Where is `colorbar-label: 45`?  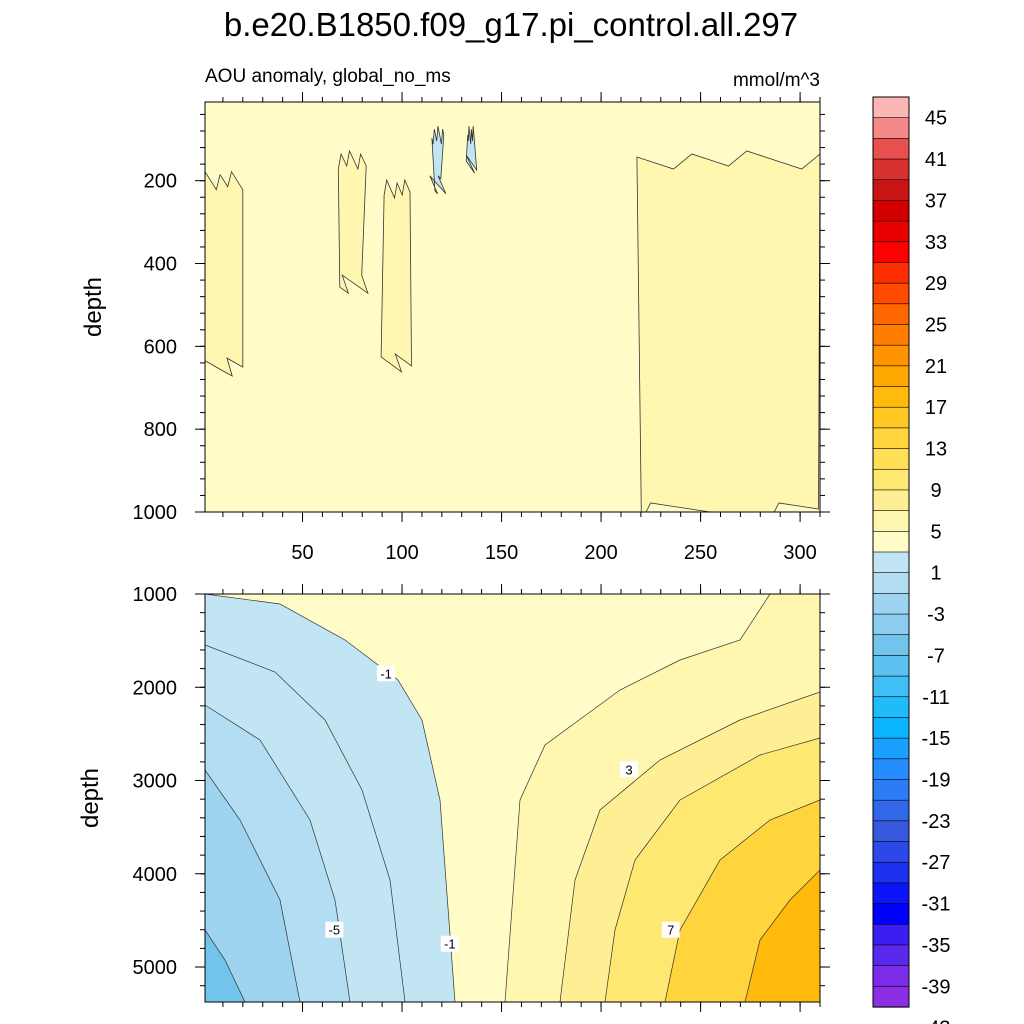
colorbar-label: 45 is located at coordinates (936, 119).